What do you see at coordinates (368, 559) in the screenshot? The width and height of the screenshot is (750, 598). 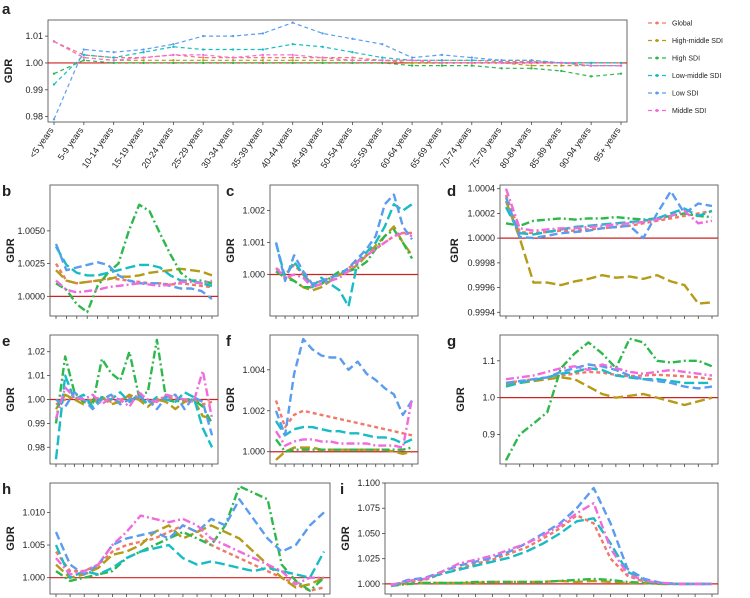 I see `y-tick-label: 1.025` at bounding box center [368, 559].